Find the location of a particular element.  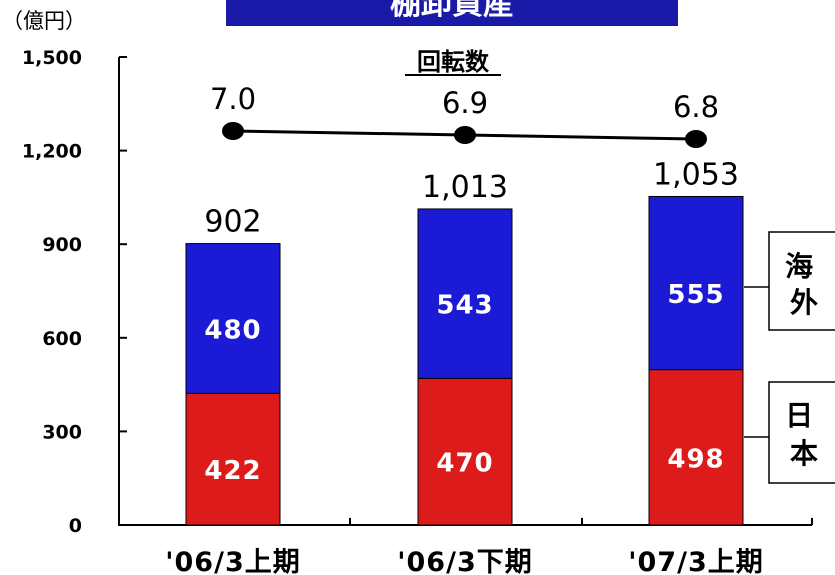

bar-segment-label: 498 is located at coordinates (695, 459).